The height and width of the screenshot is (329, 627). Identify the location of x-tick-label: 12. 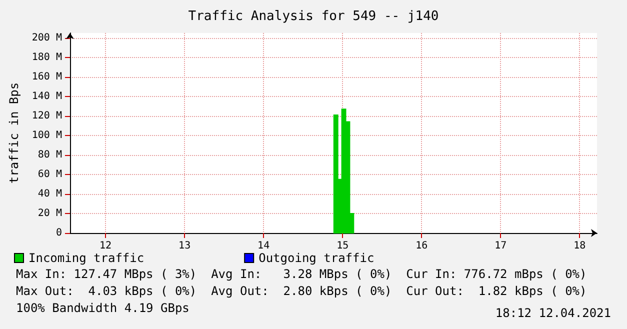
(106, 246).